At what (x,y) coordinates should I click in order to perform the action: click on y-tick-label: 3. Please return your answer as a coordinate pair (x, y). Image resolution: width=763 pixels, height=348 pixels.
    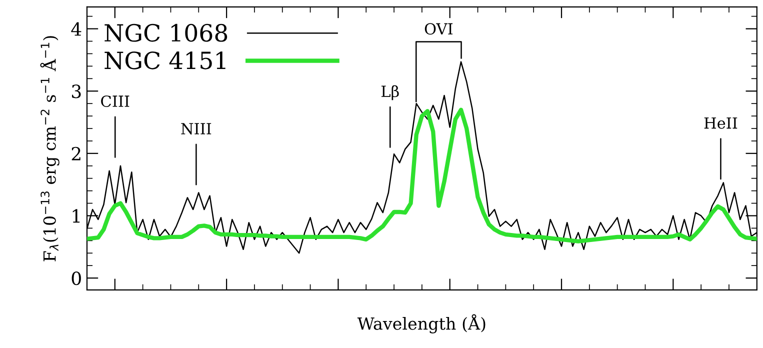
    Looking at the image, I should click on (76, 91).